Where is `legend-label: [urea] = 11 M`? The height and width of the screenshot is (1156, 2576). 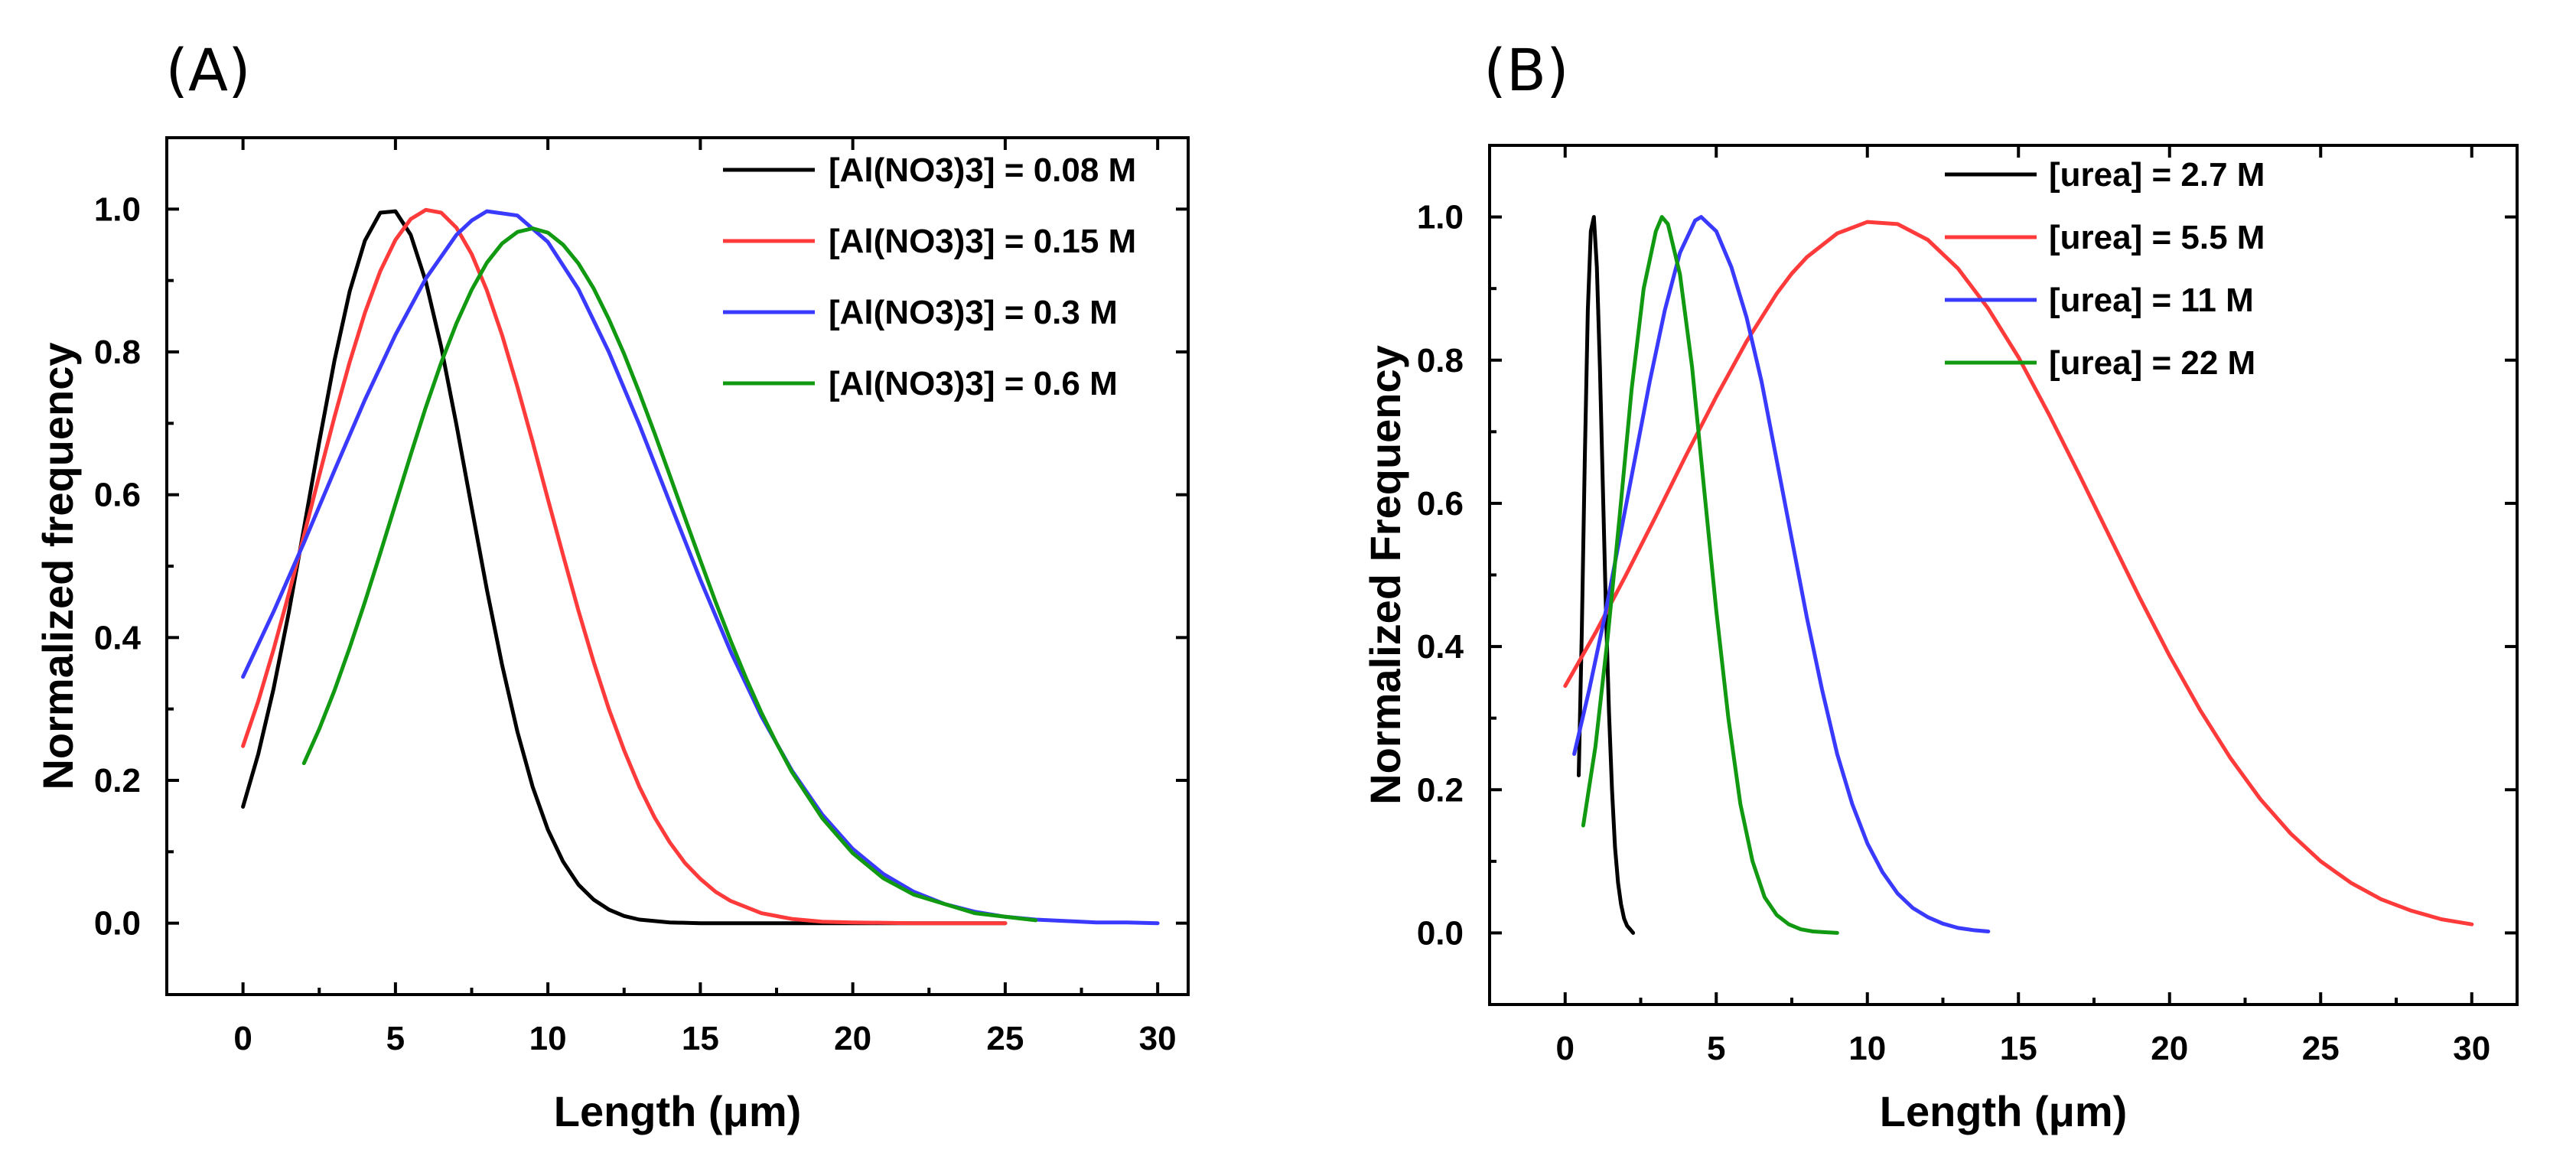
legend-label: [urea] = 11 M is located at coordinates (2152, 301).